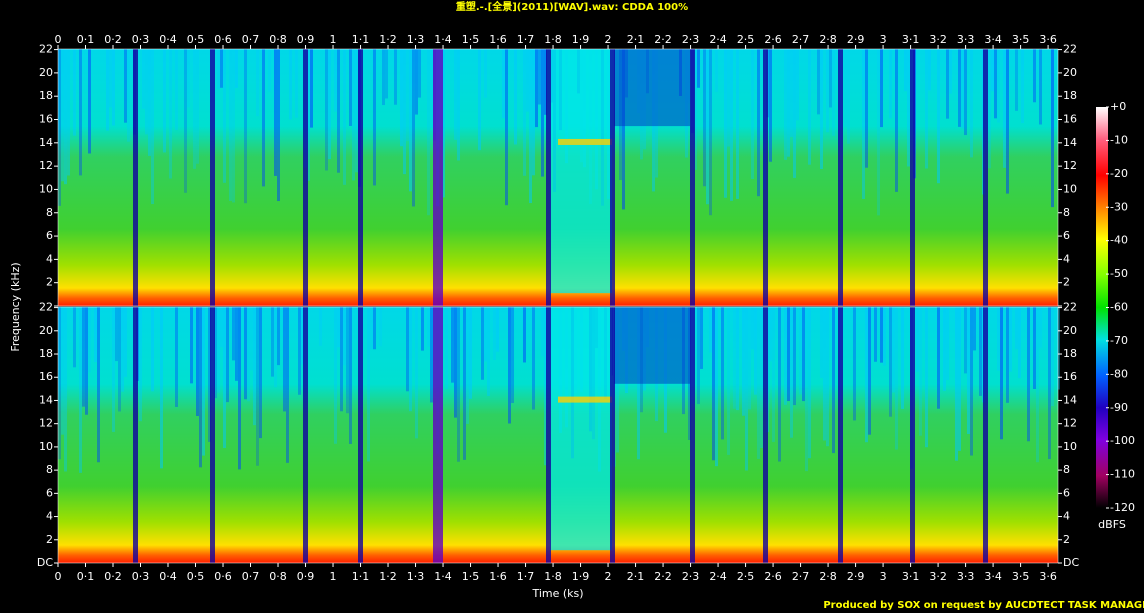 Image resolution: width=1144 pixels, height=613 pixels. Describe the element at coordinates (251, 39) in the screenshot. I see `x-tick-label: 0·7` at that location.